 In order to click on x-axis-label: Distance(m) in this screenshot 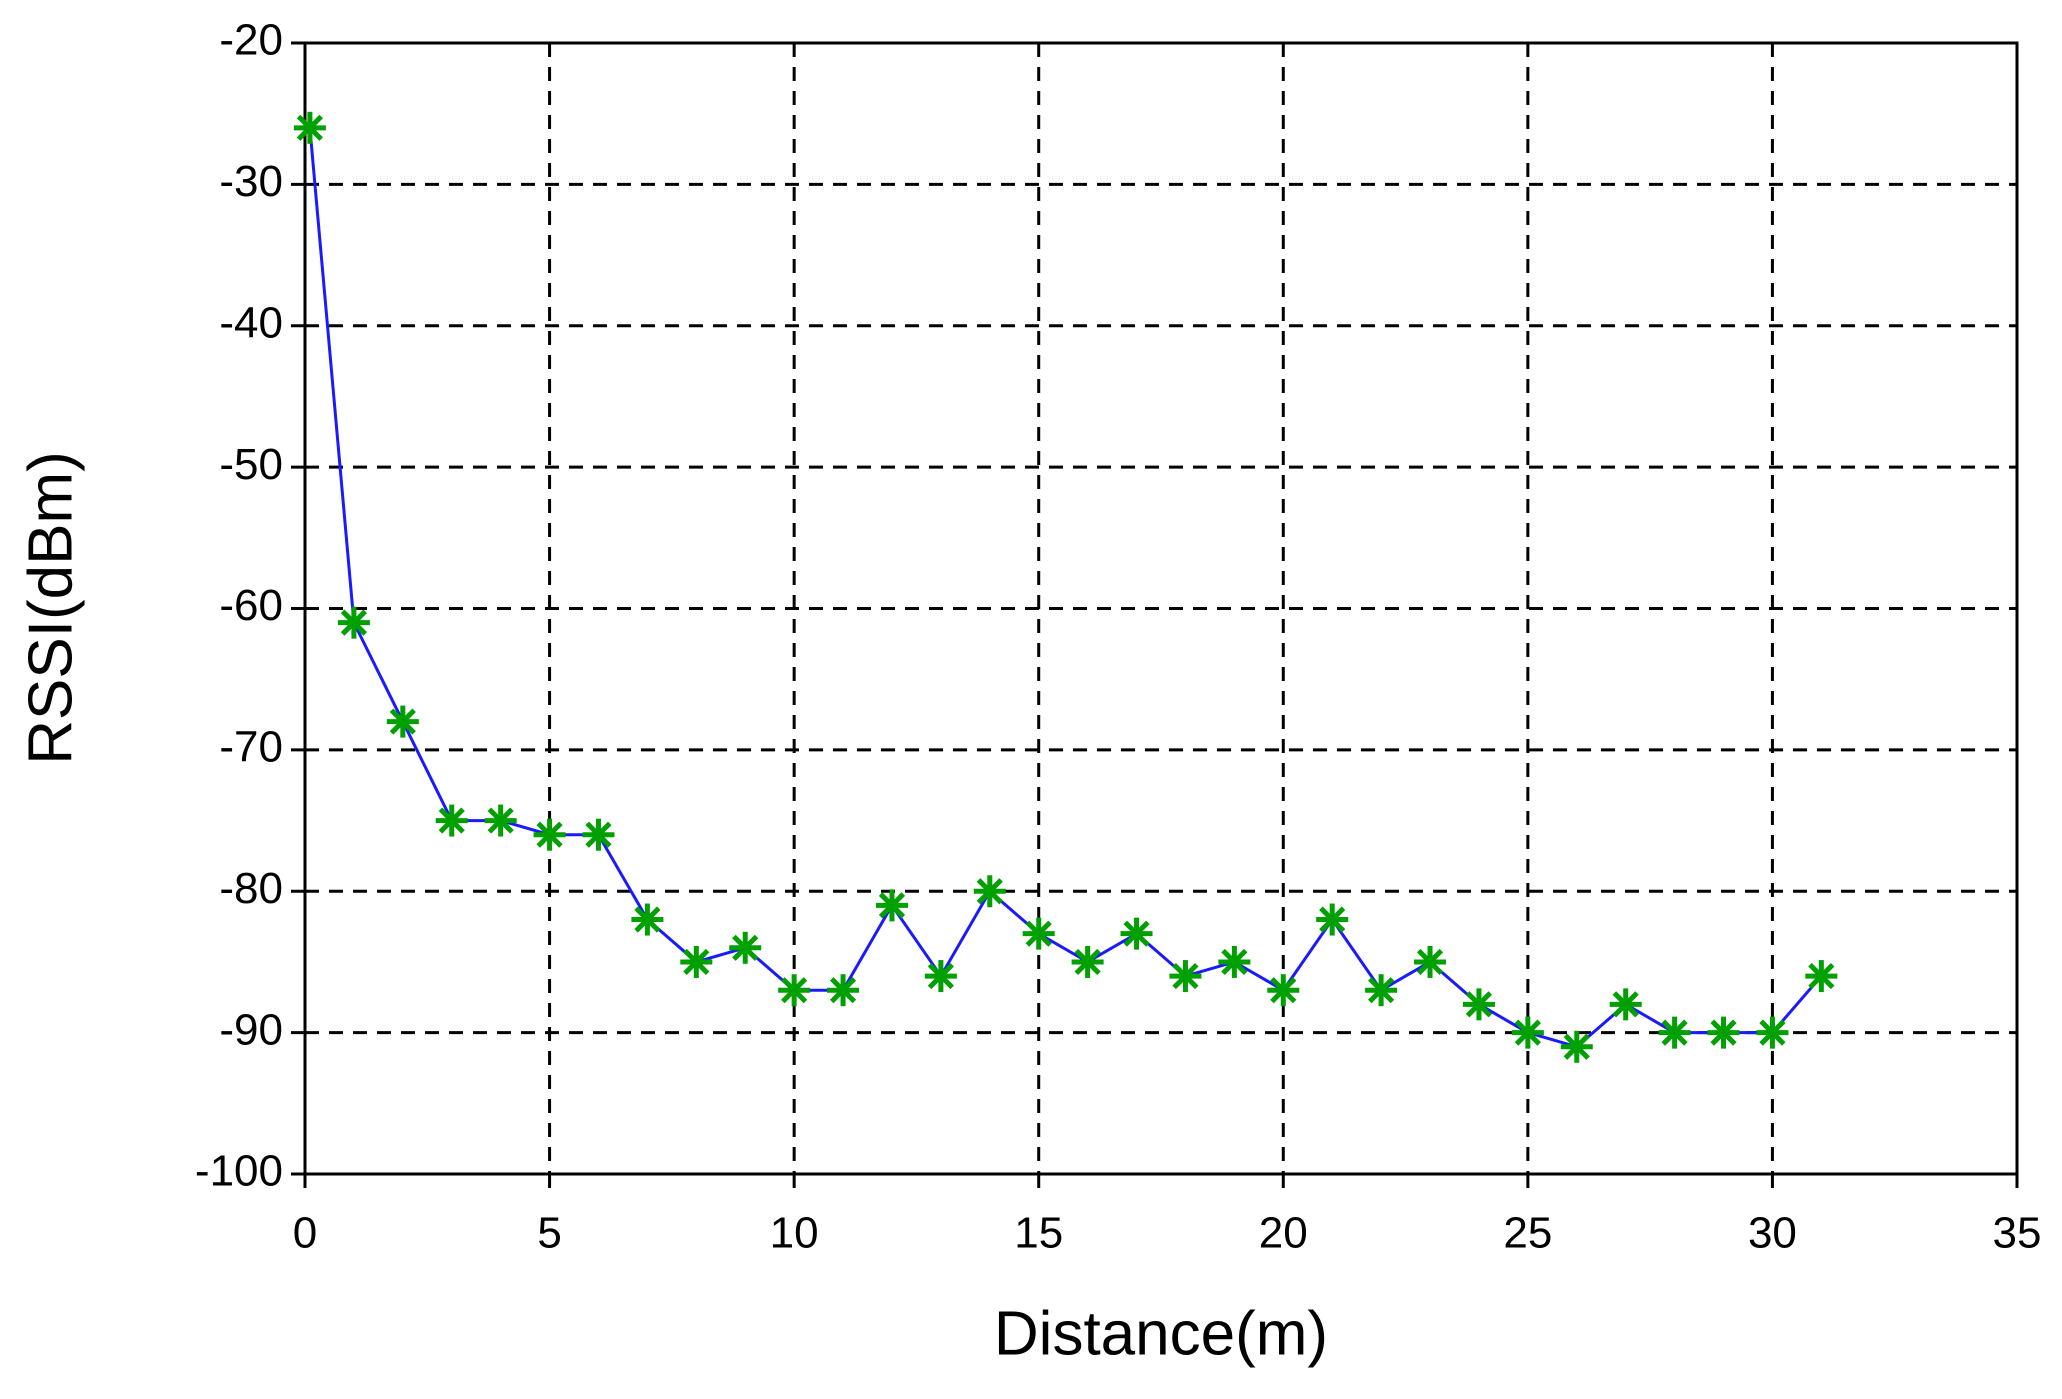, I will do `click(1161, 1333)`.